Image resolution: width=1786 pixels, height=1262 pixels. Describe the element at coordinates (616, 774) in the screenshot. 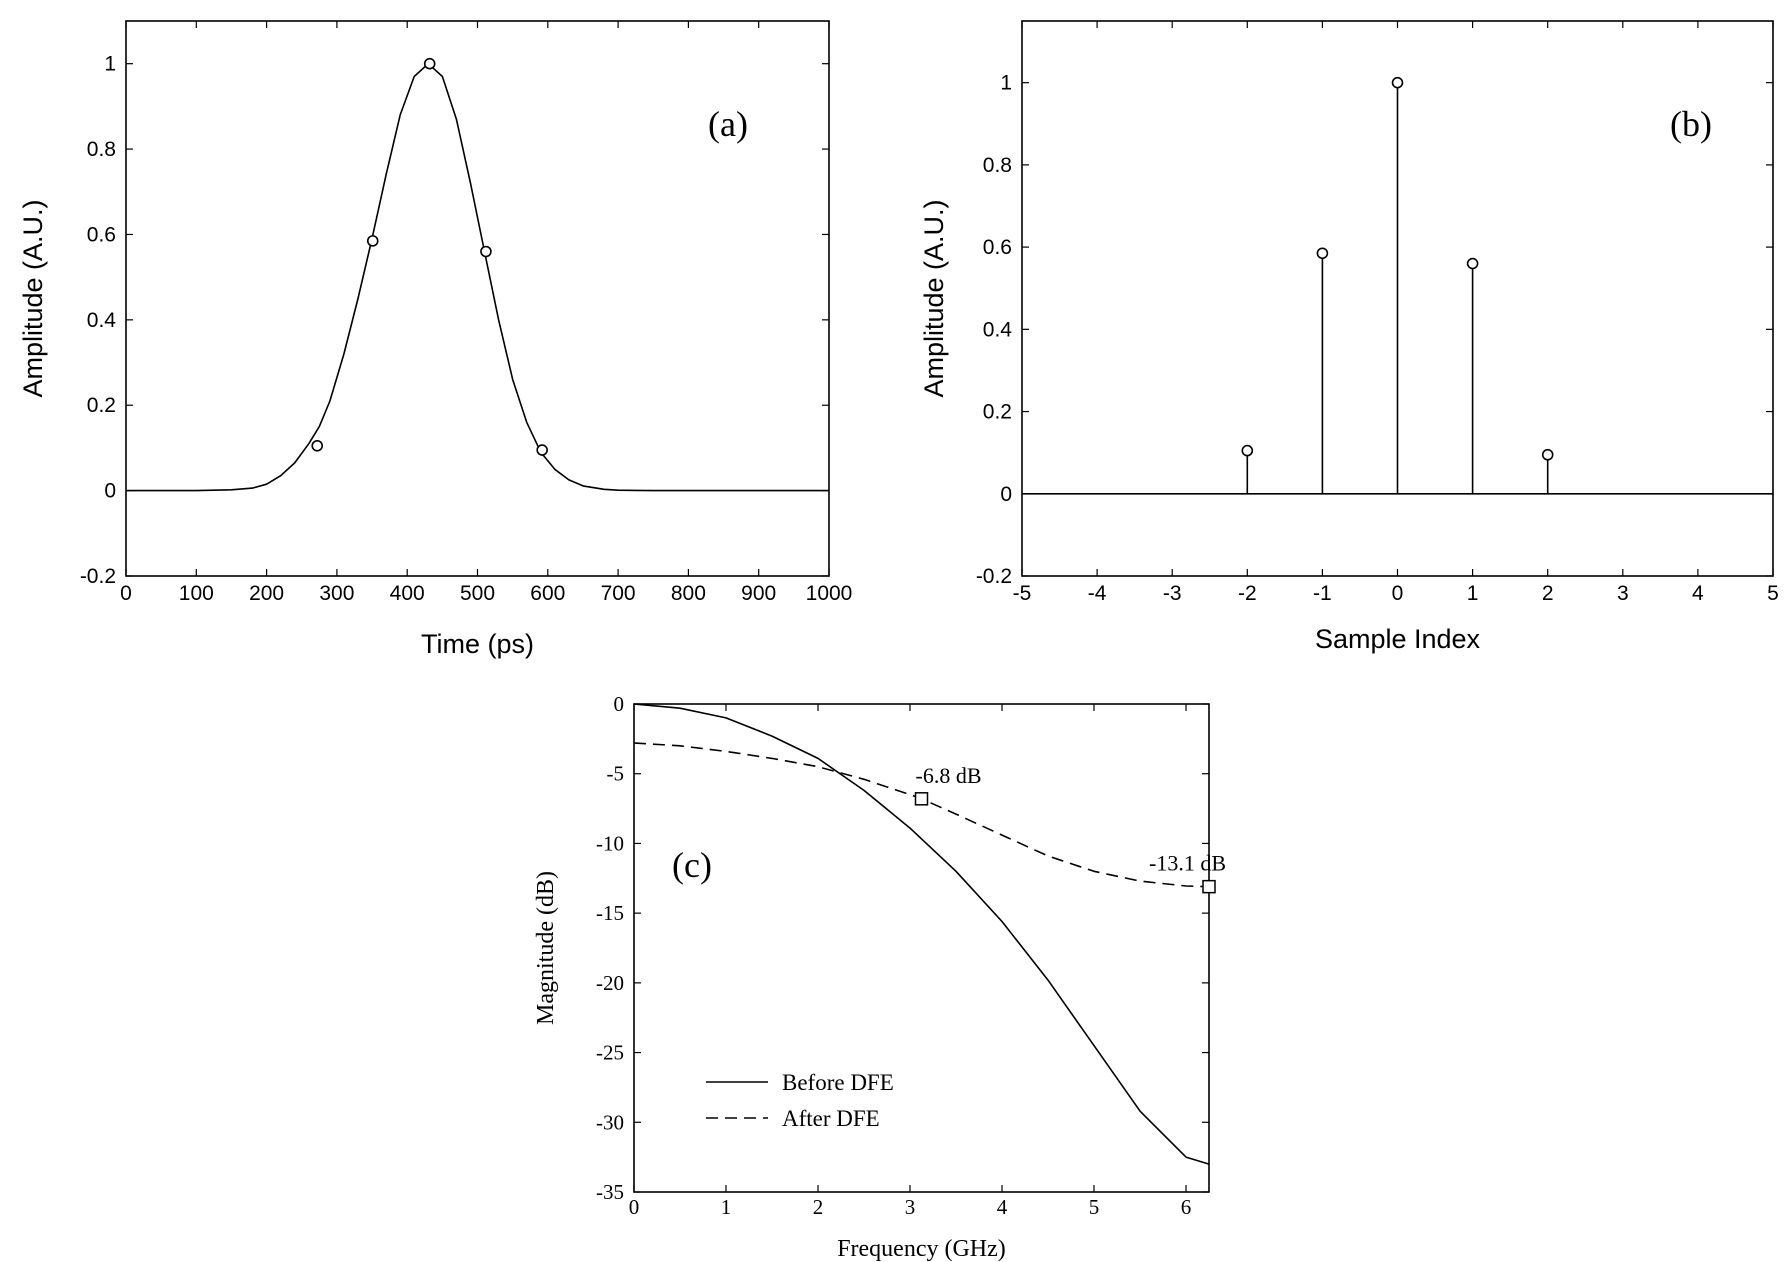

I see `y-tick-label: -5` at that location.